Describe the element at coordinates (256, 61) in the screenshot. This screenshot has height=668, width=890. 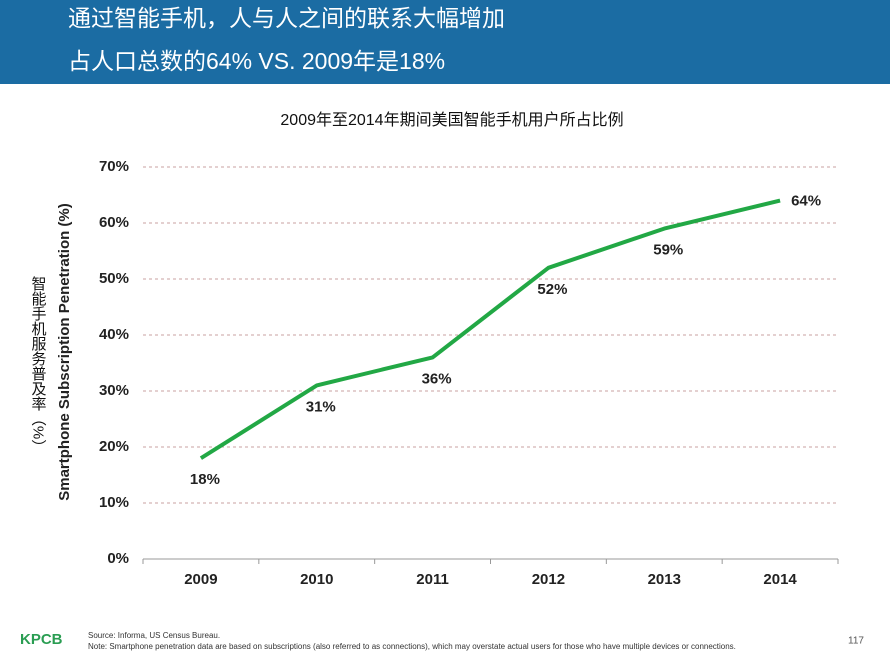
I see `header-line: 占人口总数的64% VS. 2009年是18%` at that location.